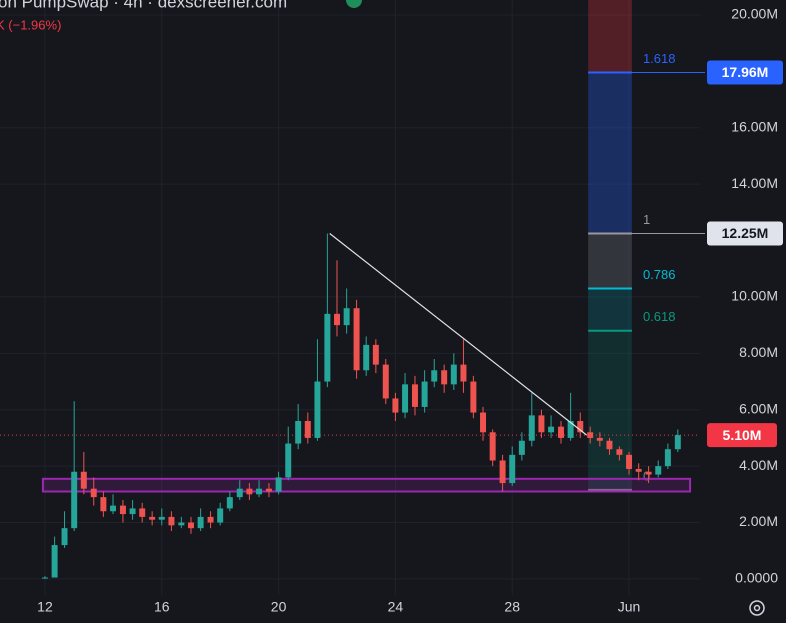  Describe the element at coordinates (354, 4) in the screenshot. I see `status-dot` at that location.